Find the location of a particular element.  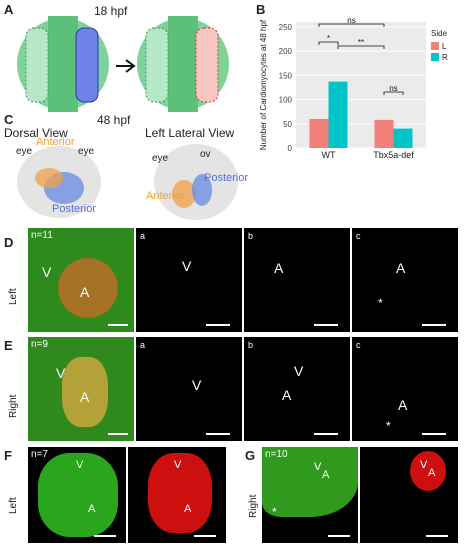

panel-d-a: A is located at coordinates (85, 292).